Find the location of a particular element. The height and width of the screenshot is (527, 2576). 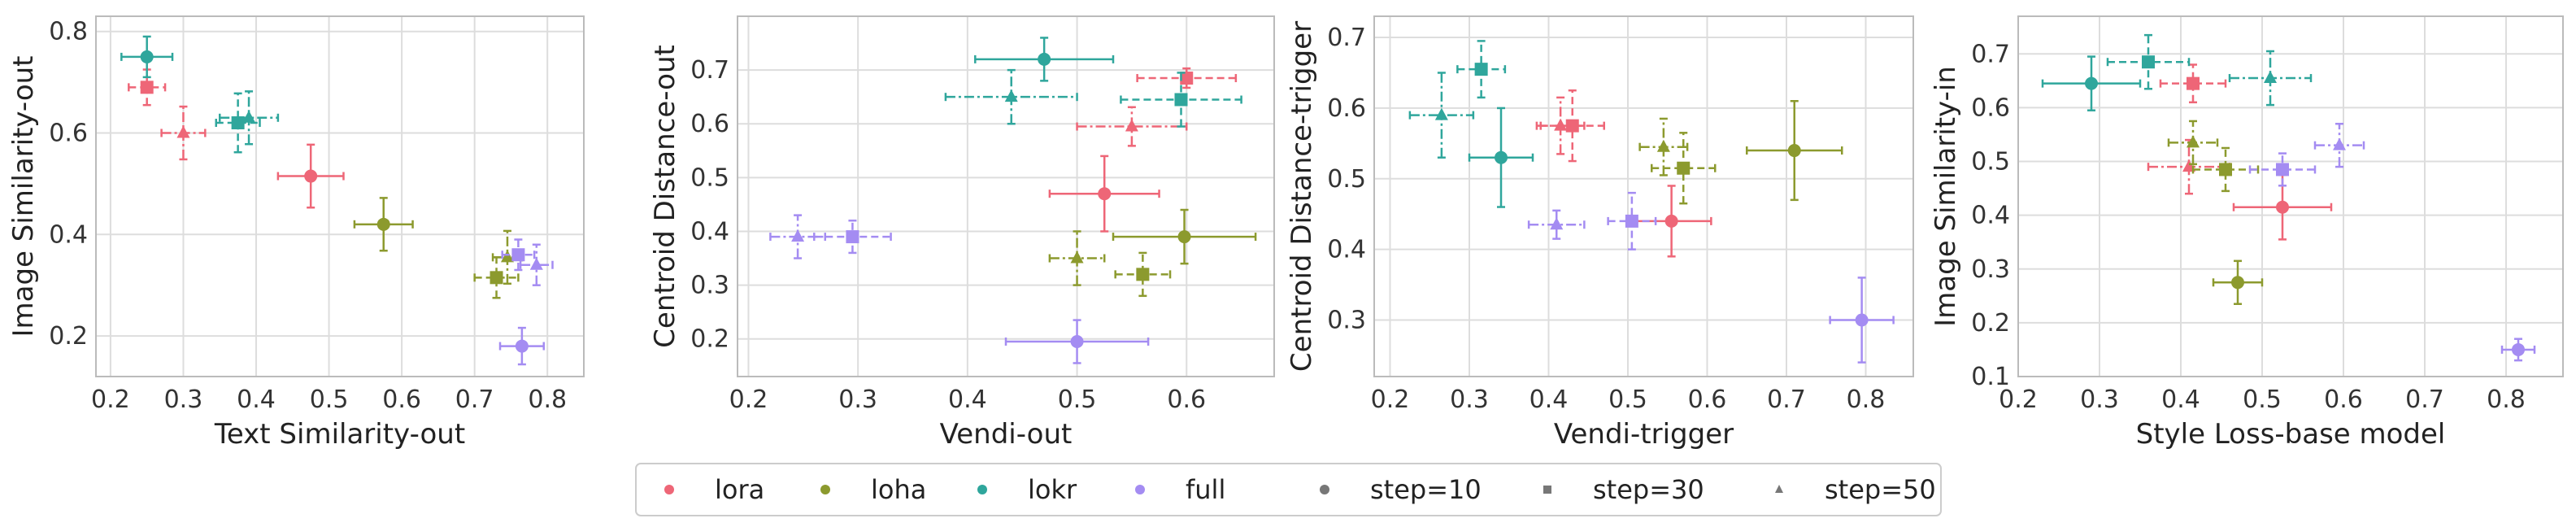

legend-box is located at coordinates (1288, 489).